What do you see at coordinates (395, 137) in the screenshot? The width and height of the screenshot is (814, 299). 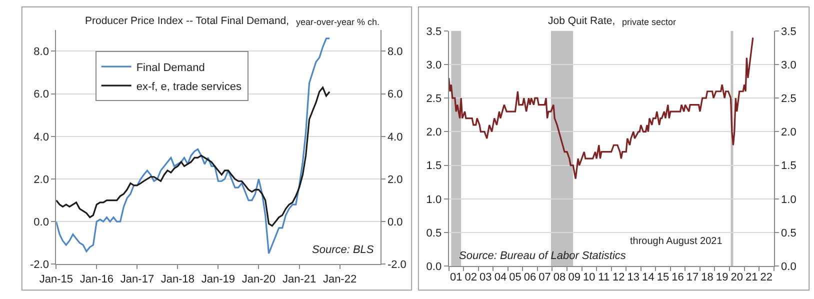 I see `y2-tick-label: 4.0` at bounding box center [395, 137].